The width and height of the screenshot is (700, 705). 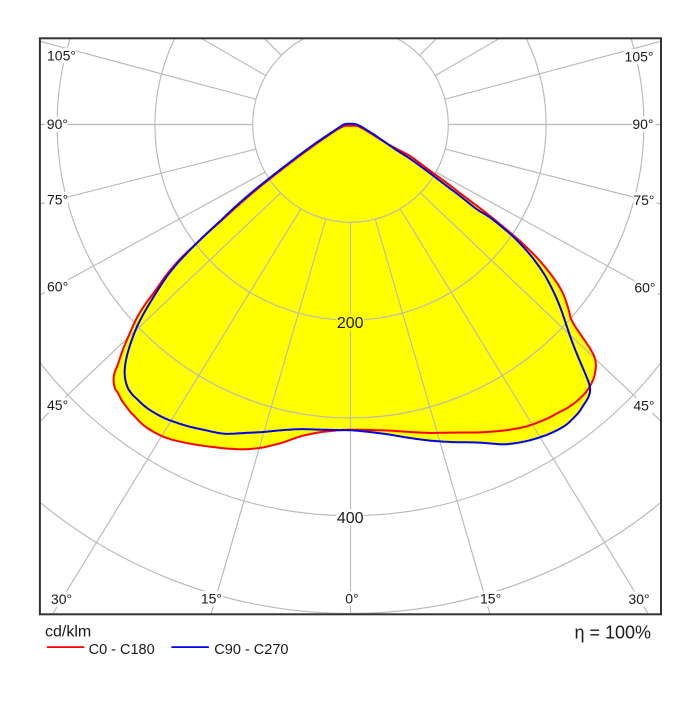 I want to click on svg-text: 200, so click(x=350, y=323).